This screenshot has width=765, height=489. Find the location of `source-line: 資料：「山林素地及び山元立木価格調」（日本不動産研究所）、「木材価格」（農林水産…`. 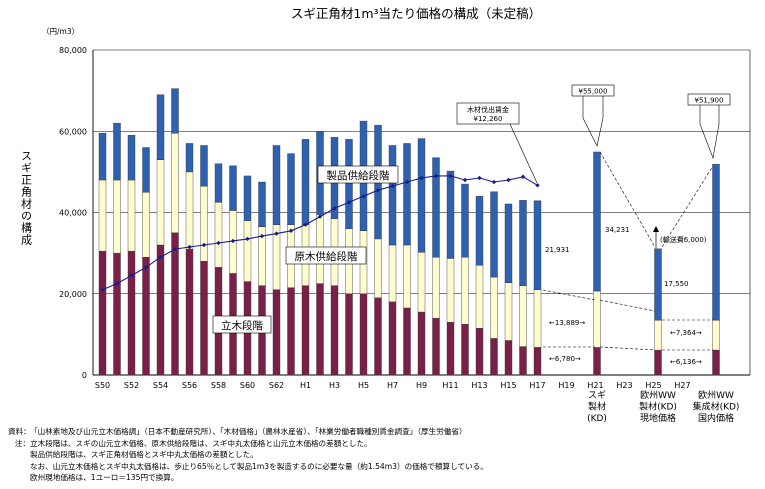

source-line: 資料：「山林素地及び山元立木価格調」（日本不動産研究所）、「木材価格」（農林水産… is located at coordinates (383, 432).